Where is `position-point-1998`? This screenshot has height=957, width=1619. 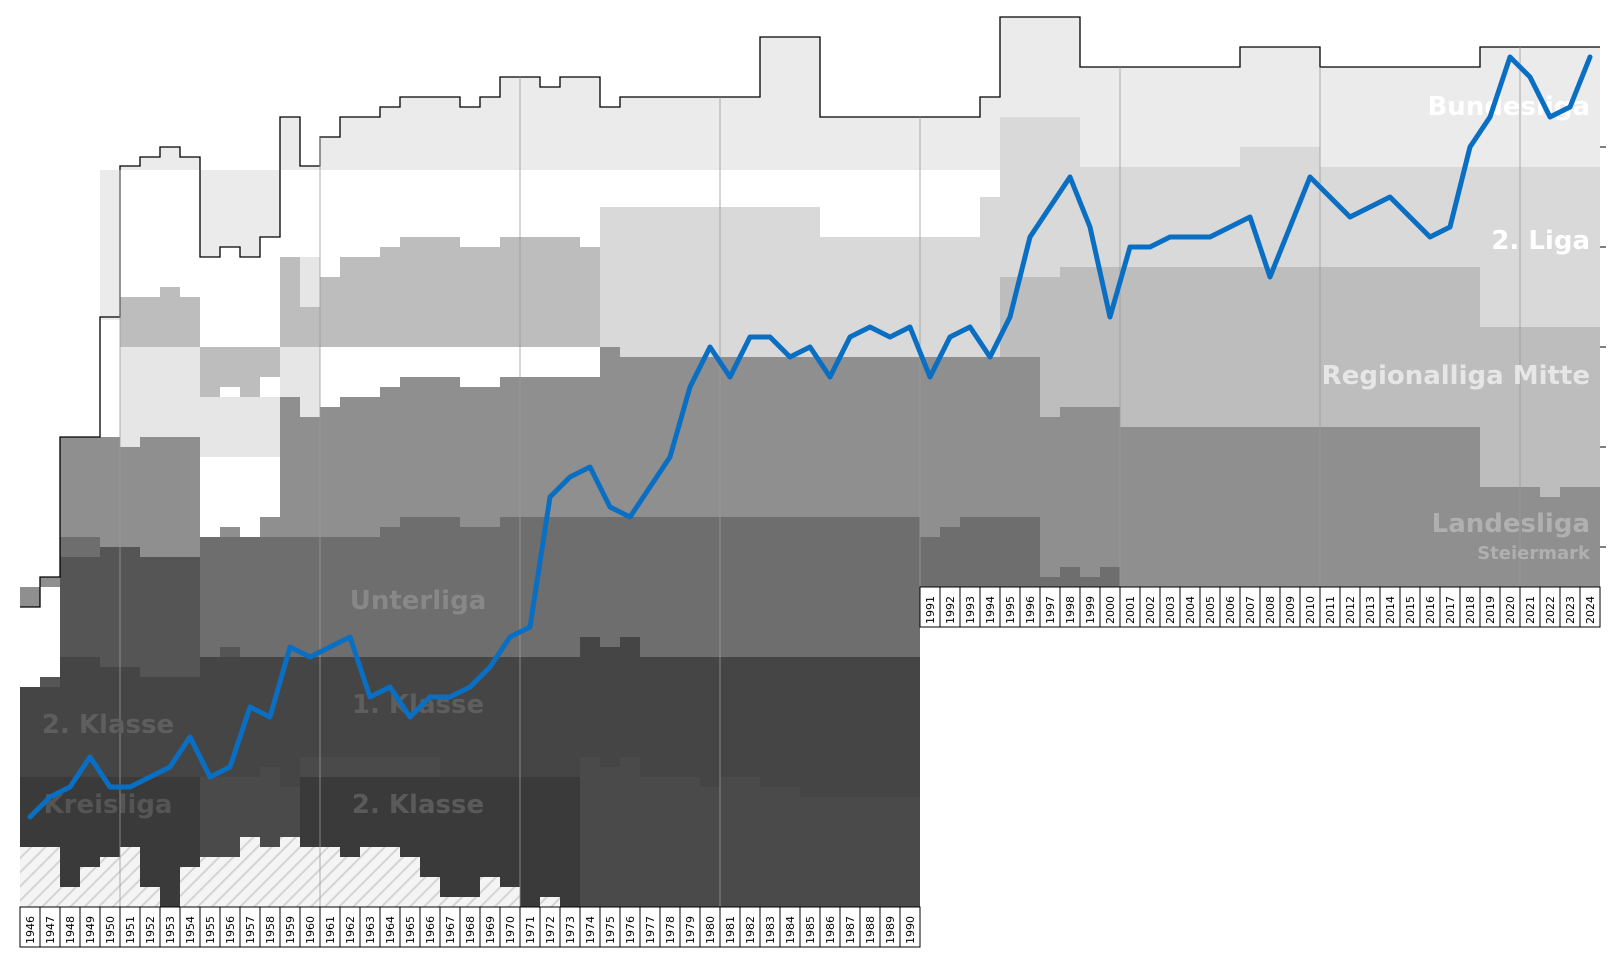 position-point-1998 is located at coordinates (1070, 177).